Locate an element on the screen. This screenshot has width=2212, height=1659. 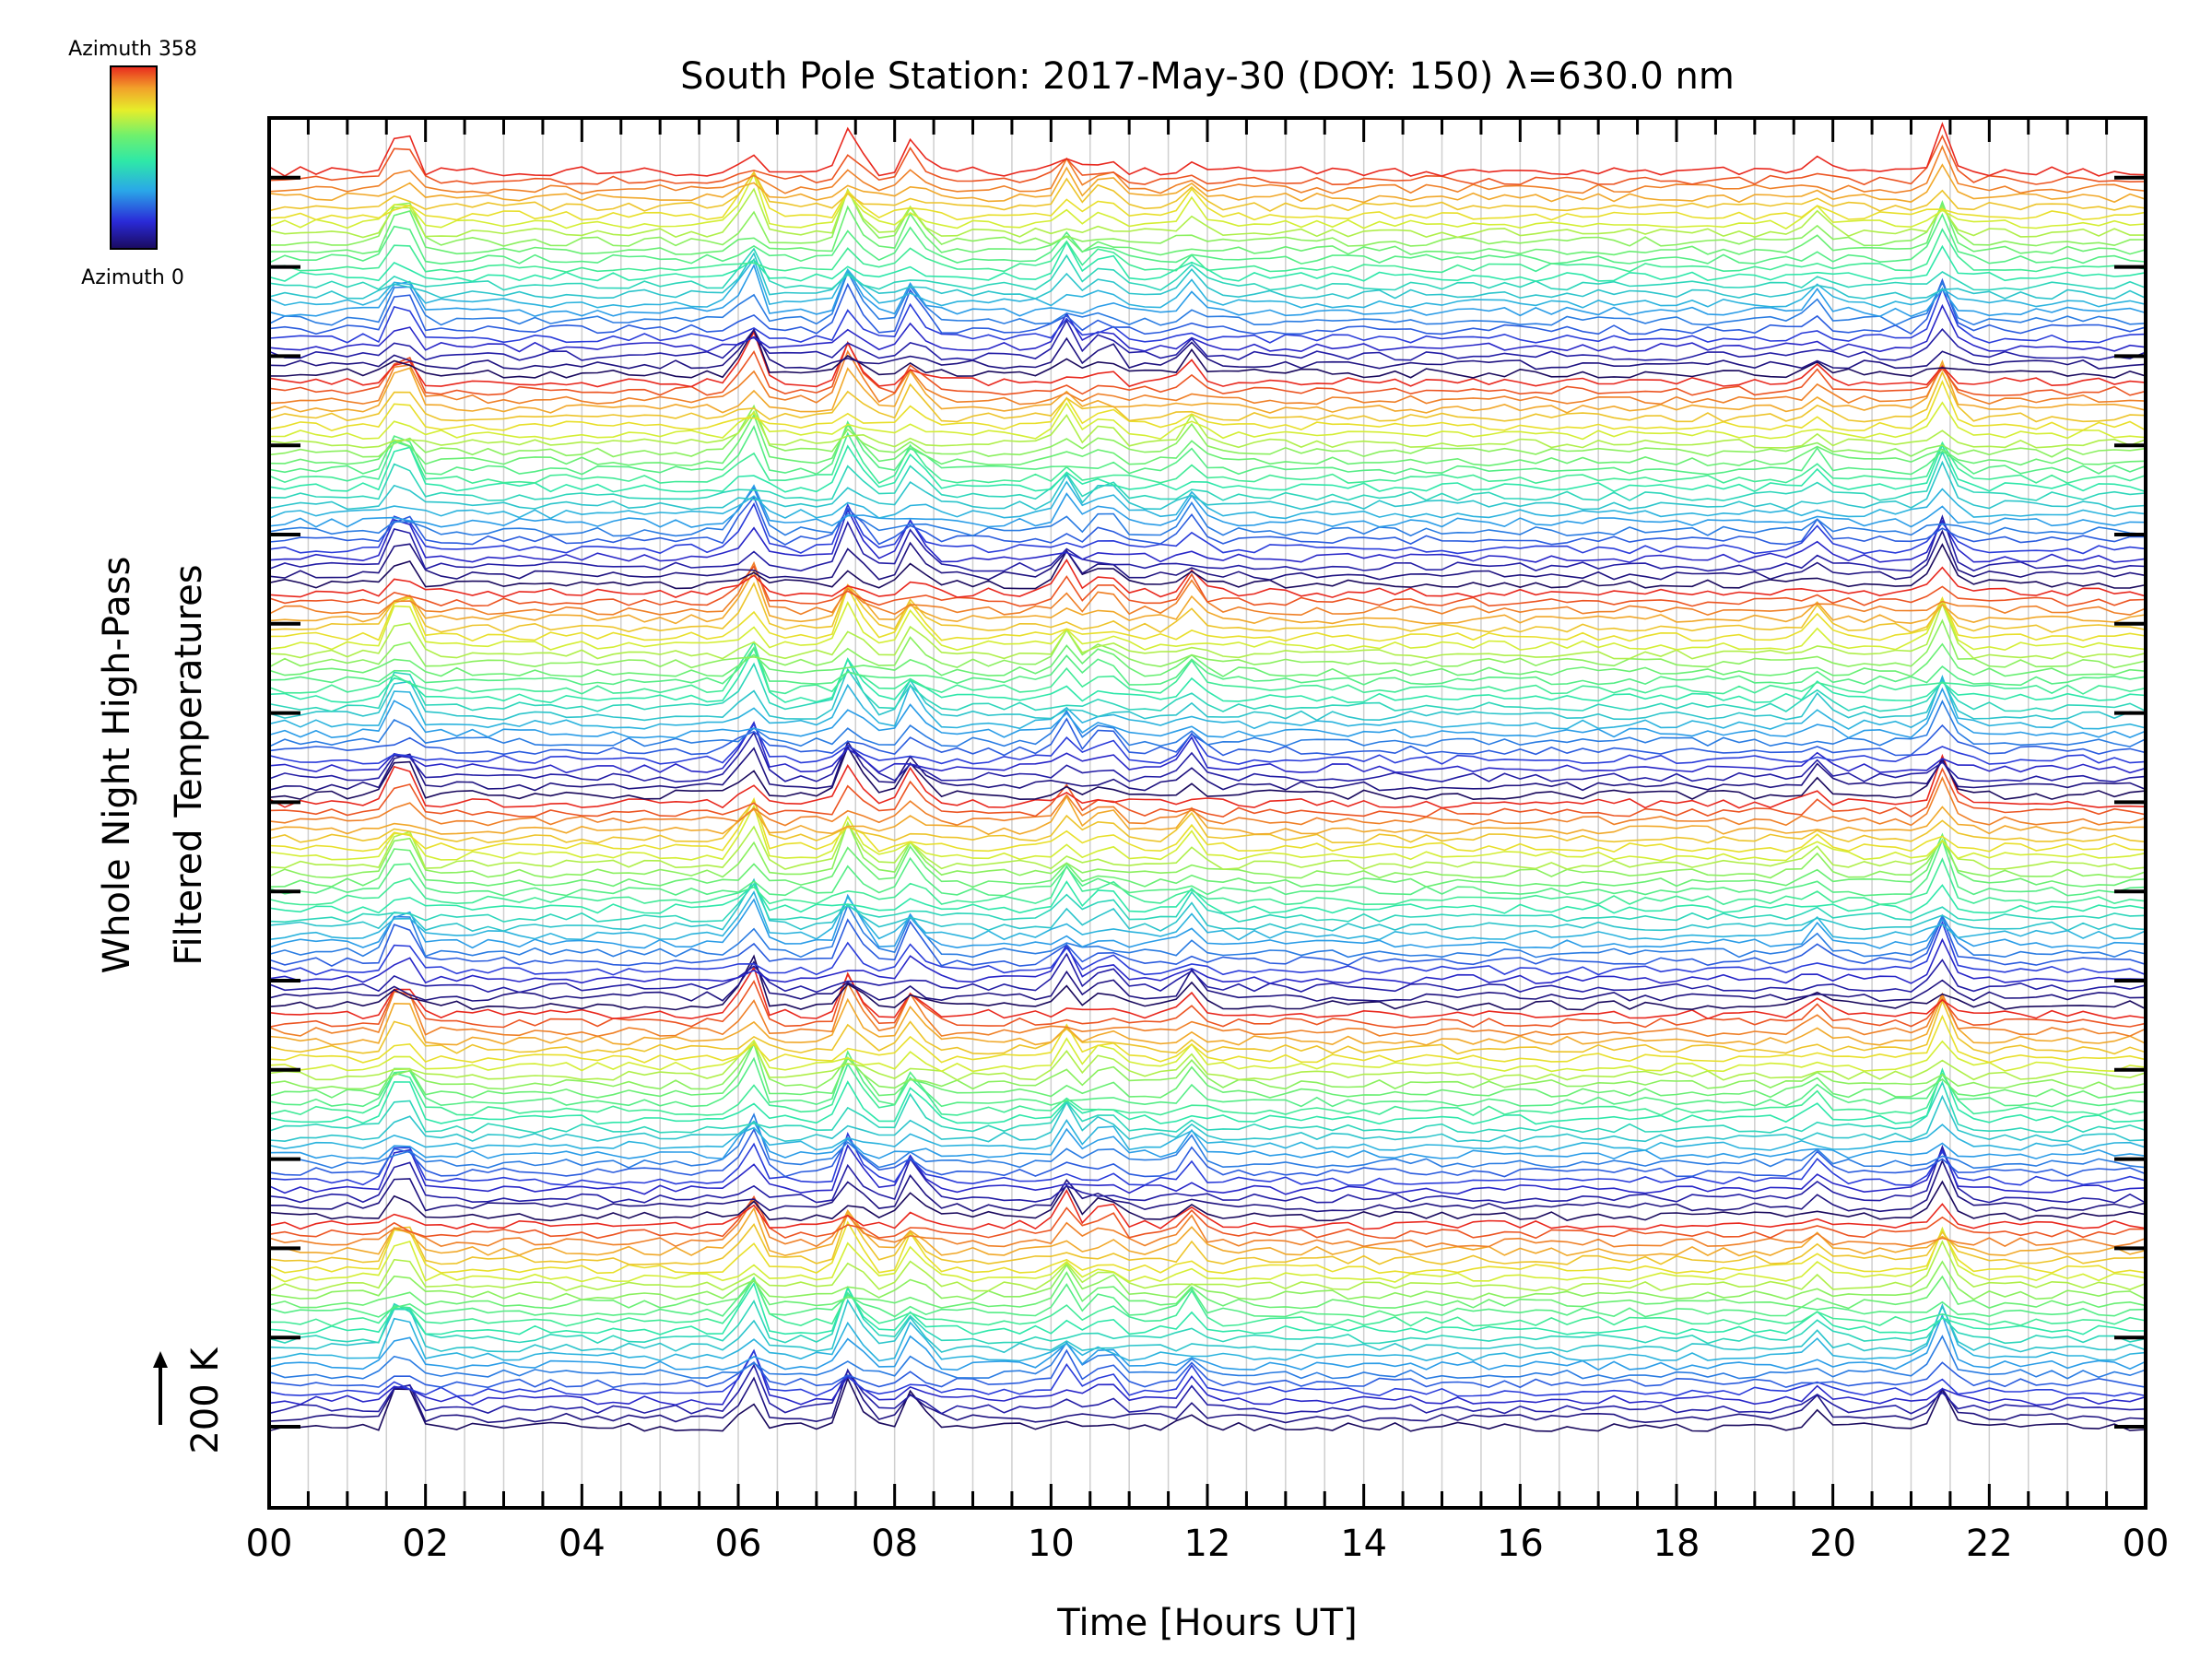
tick-labels: 00 02 04 06 08 10 12 14 16 18 20 22 00 is located at coordinates (1208, 1544).